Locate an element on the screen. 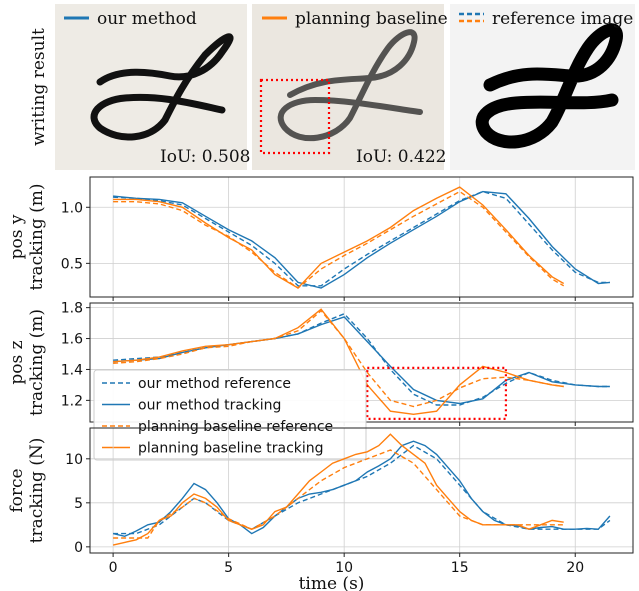  y-axis-label-line: force is located at coordinates (17, 490).